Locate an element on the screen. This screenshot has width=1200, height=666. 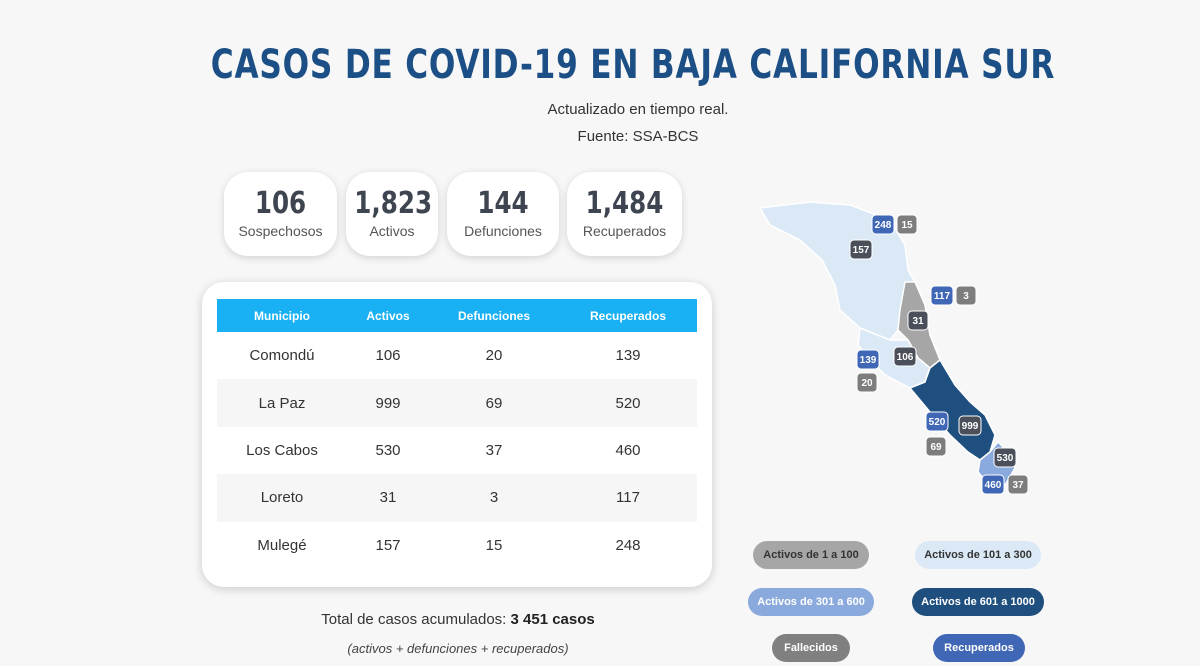
map-badge-deaths: 3 is located at coordinates (966, 295).